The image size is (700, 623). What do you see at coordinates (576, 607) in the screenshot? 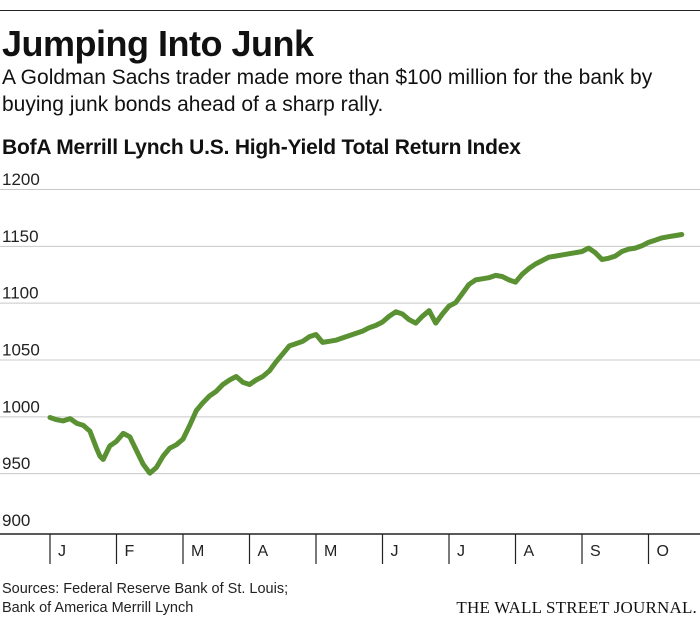
I see `wsj-logo: THE WALL STREET JOURNAL.` at bounding box center [576, 607].